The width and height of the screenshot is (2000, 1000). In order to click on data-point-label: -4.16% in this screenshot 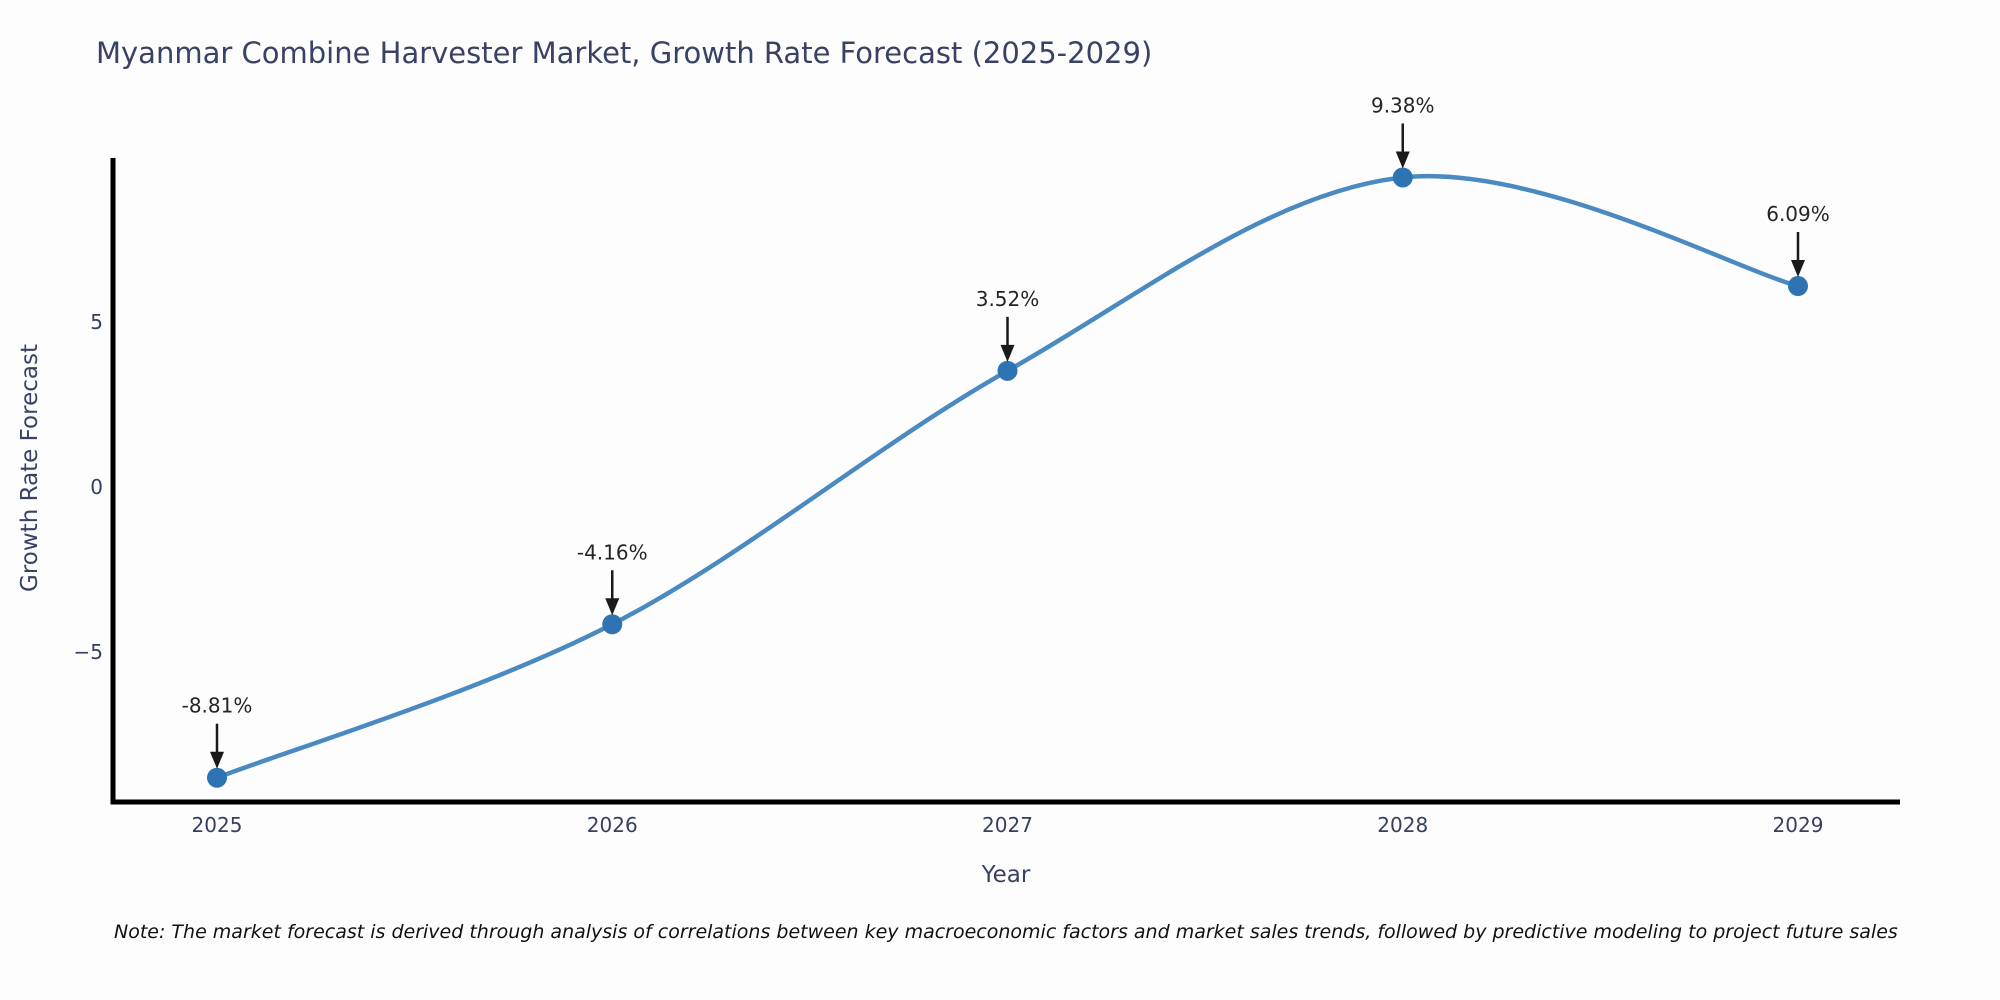, I will do `click(612, 552)`.